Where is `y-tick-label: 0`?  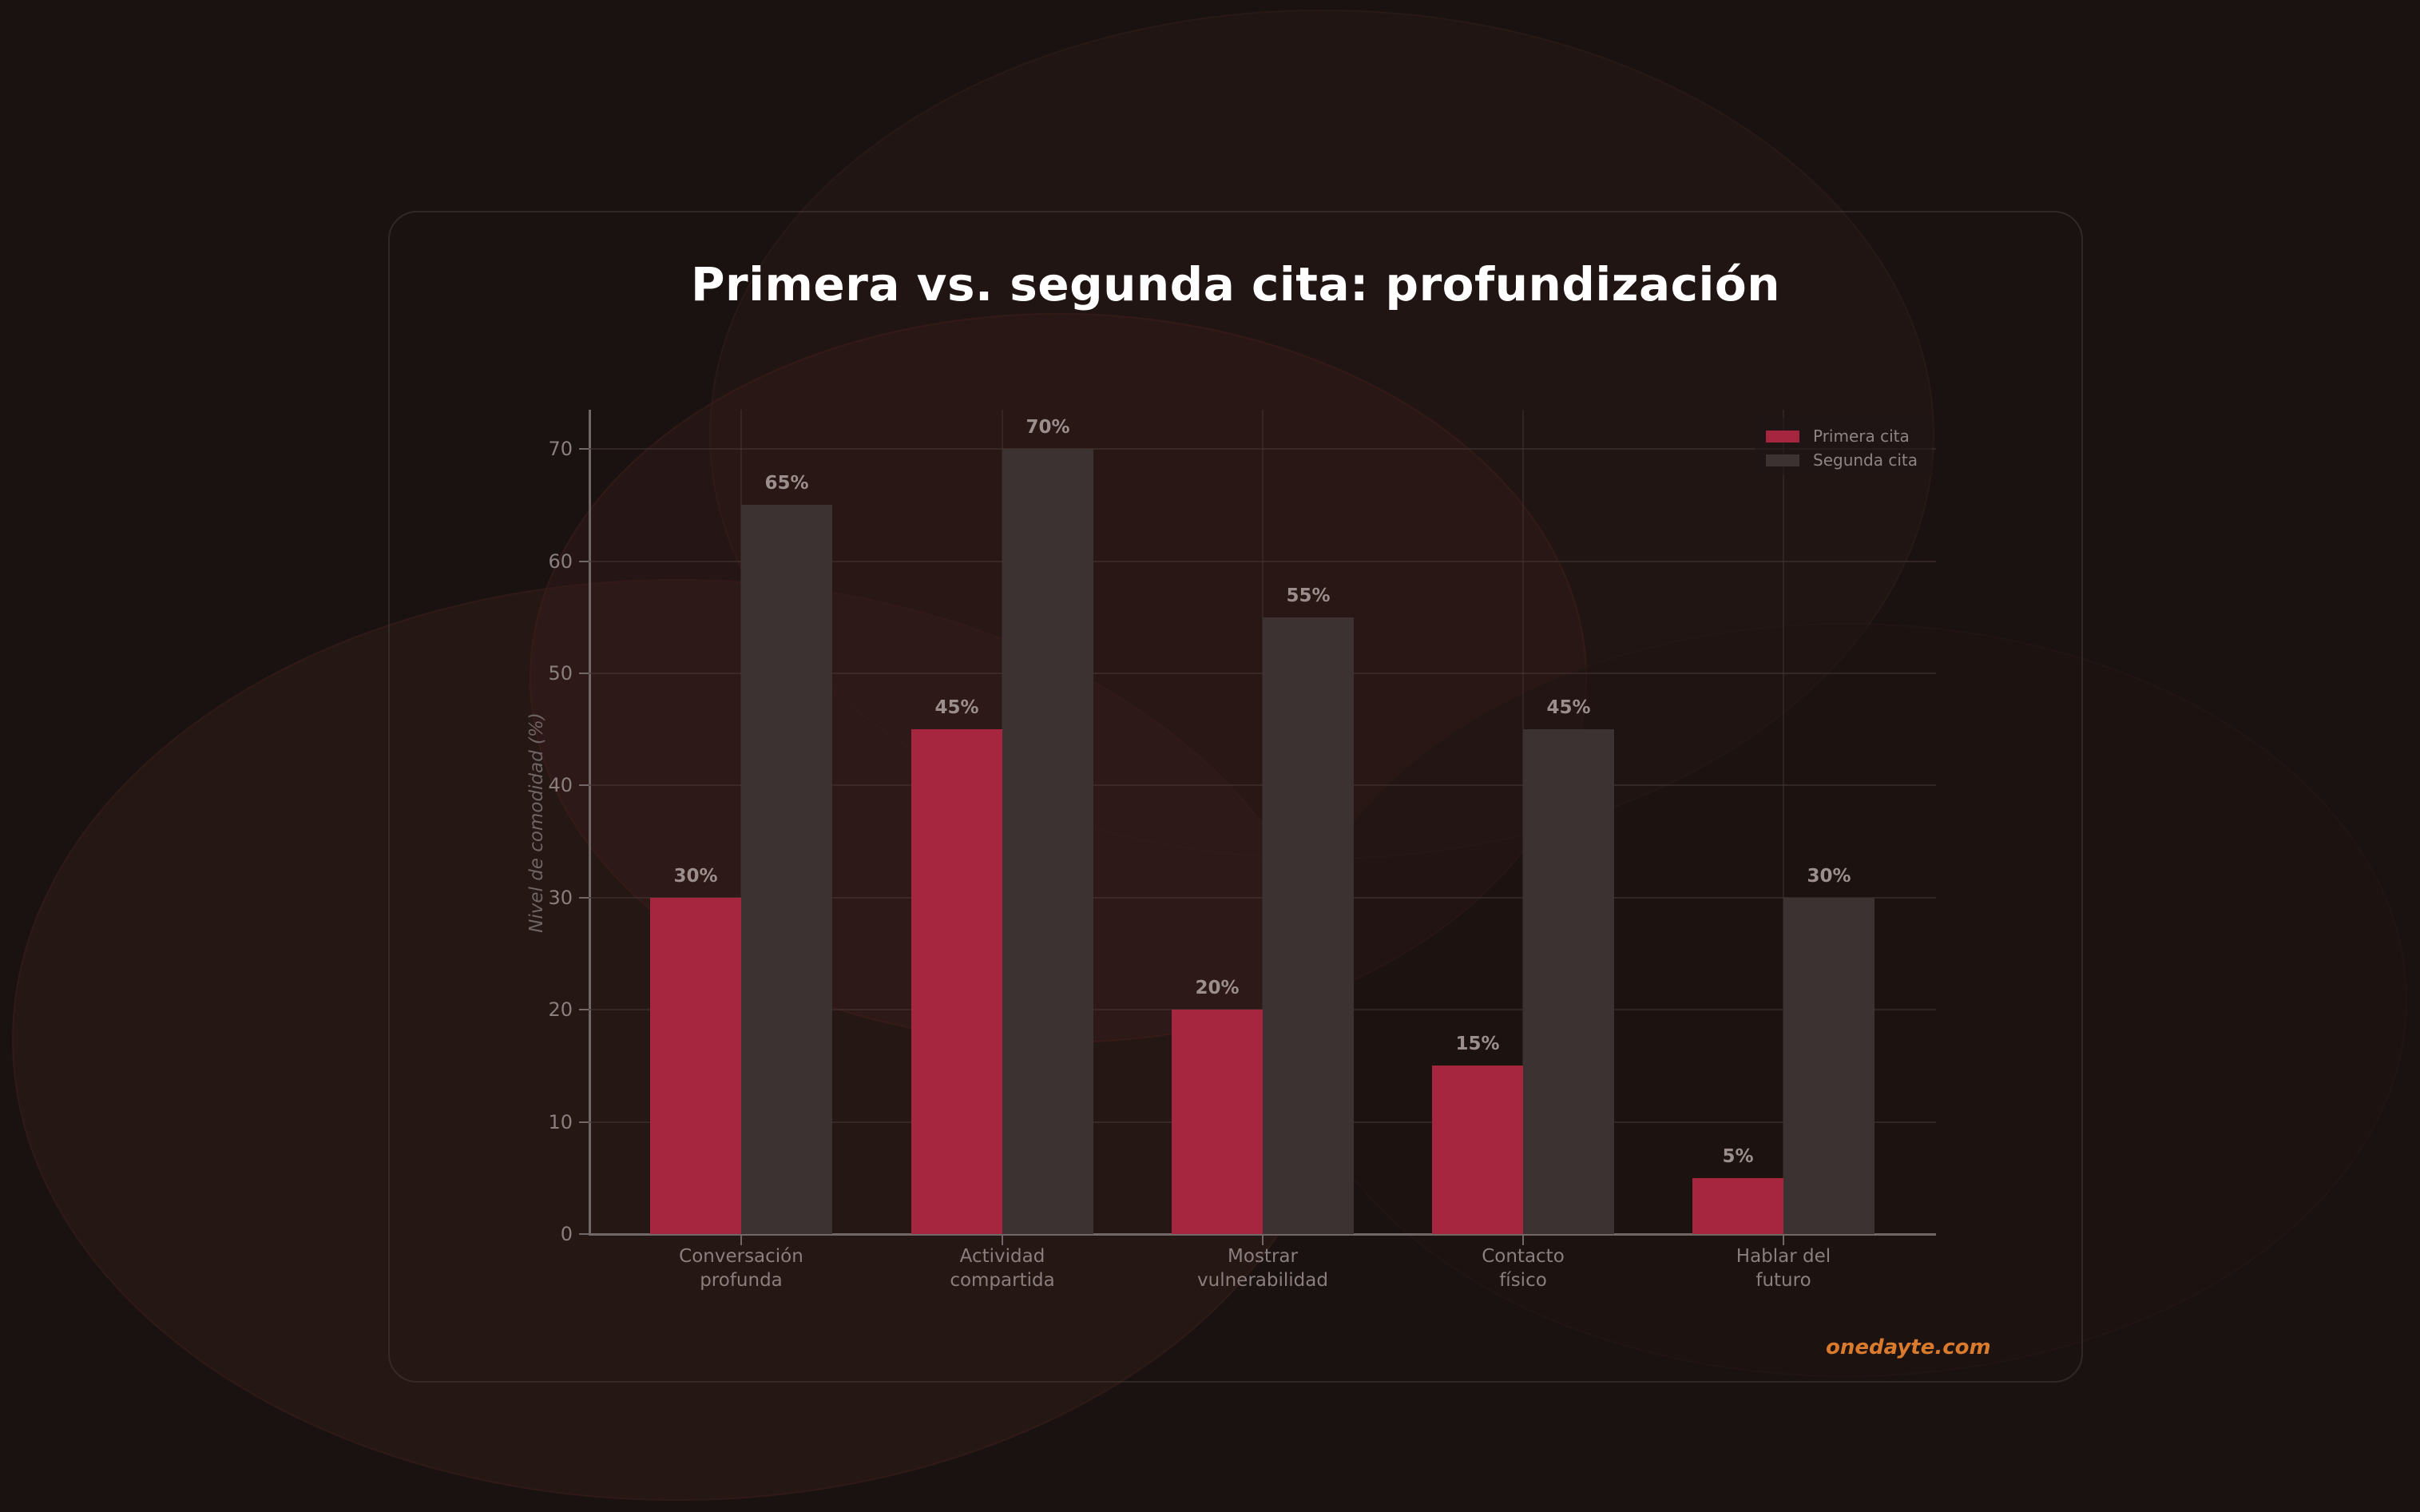
y-tick-label: 0 is located at coordinates (566, 1234).